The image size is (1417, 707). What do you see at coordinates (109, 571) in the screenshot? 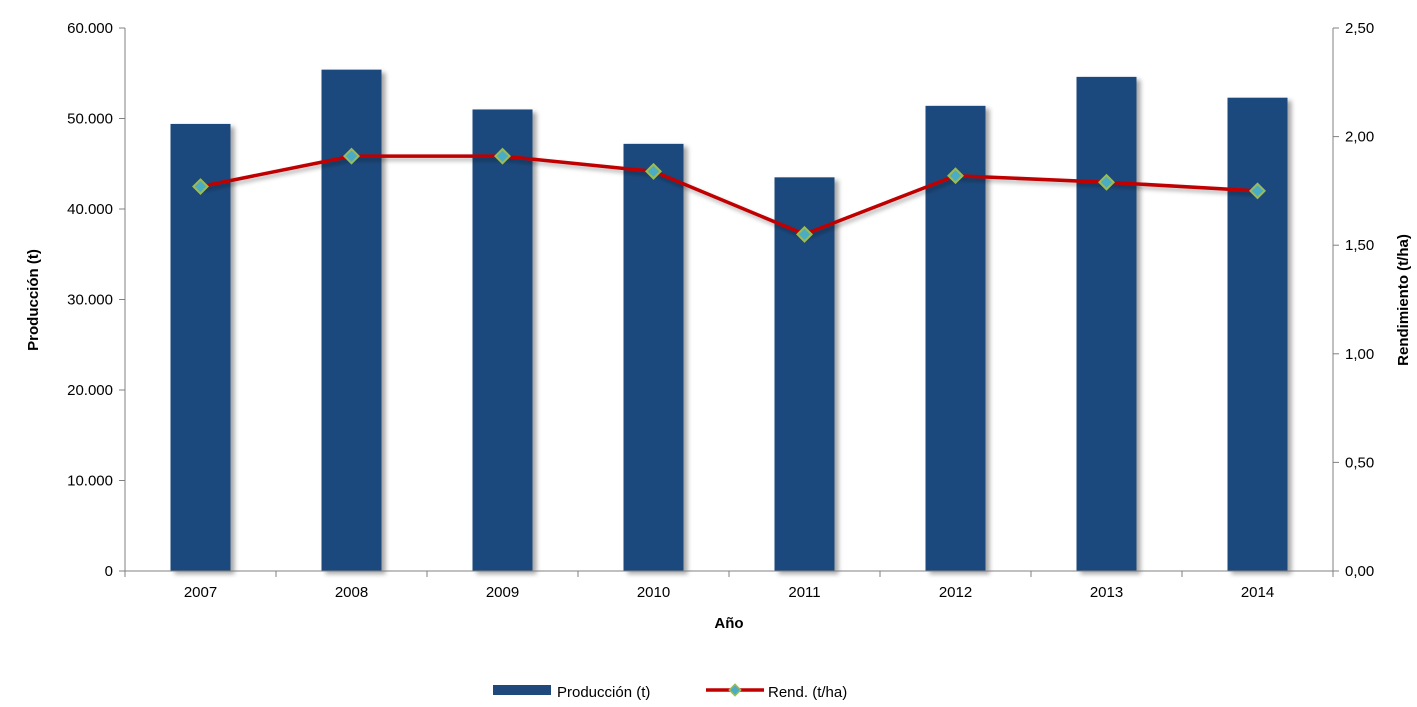
I see `left-axis-tick-label: 0` at bounding box center [109, 571].